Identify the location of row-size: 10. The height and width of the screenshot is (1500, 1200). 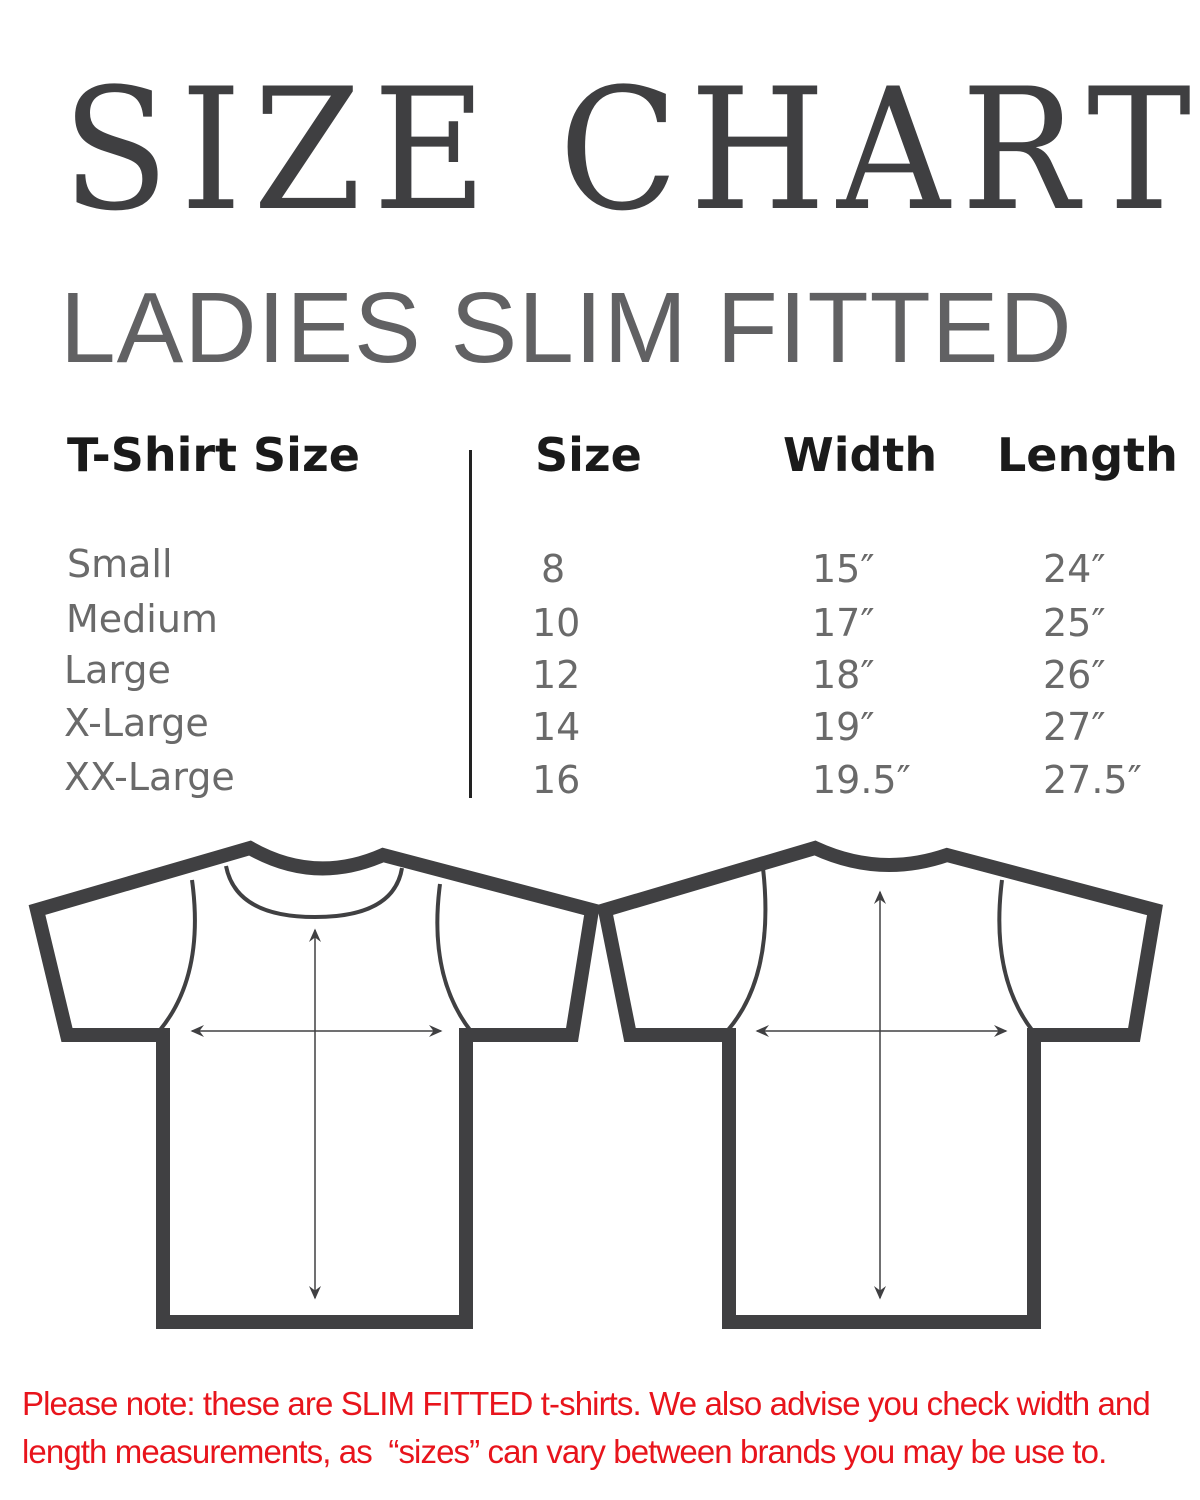
(556, 623).